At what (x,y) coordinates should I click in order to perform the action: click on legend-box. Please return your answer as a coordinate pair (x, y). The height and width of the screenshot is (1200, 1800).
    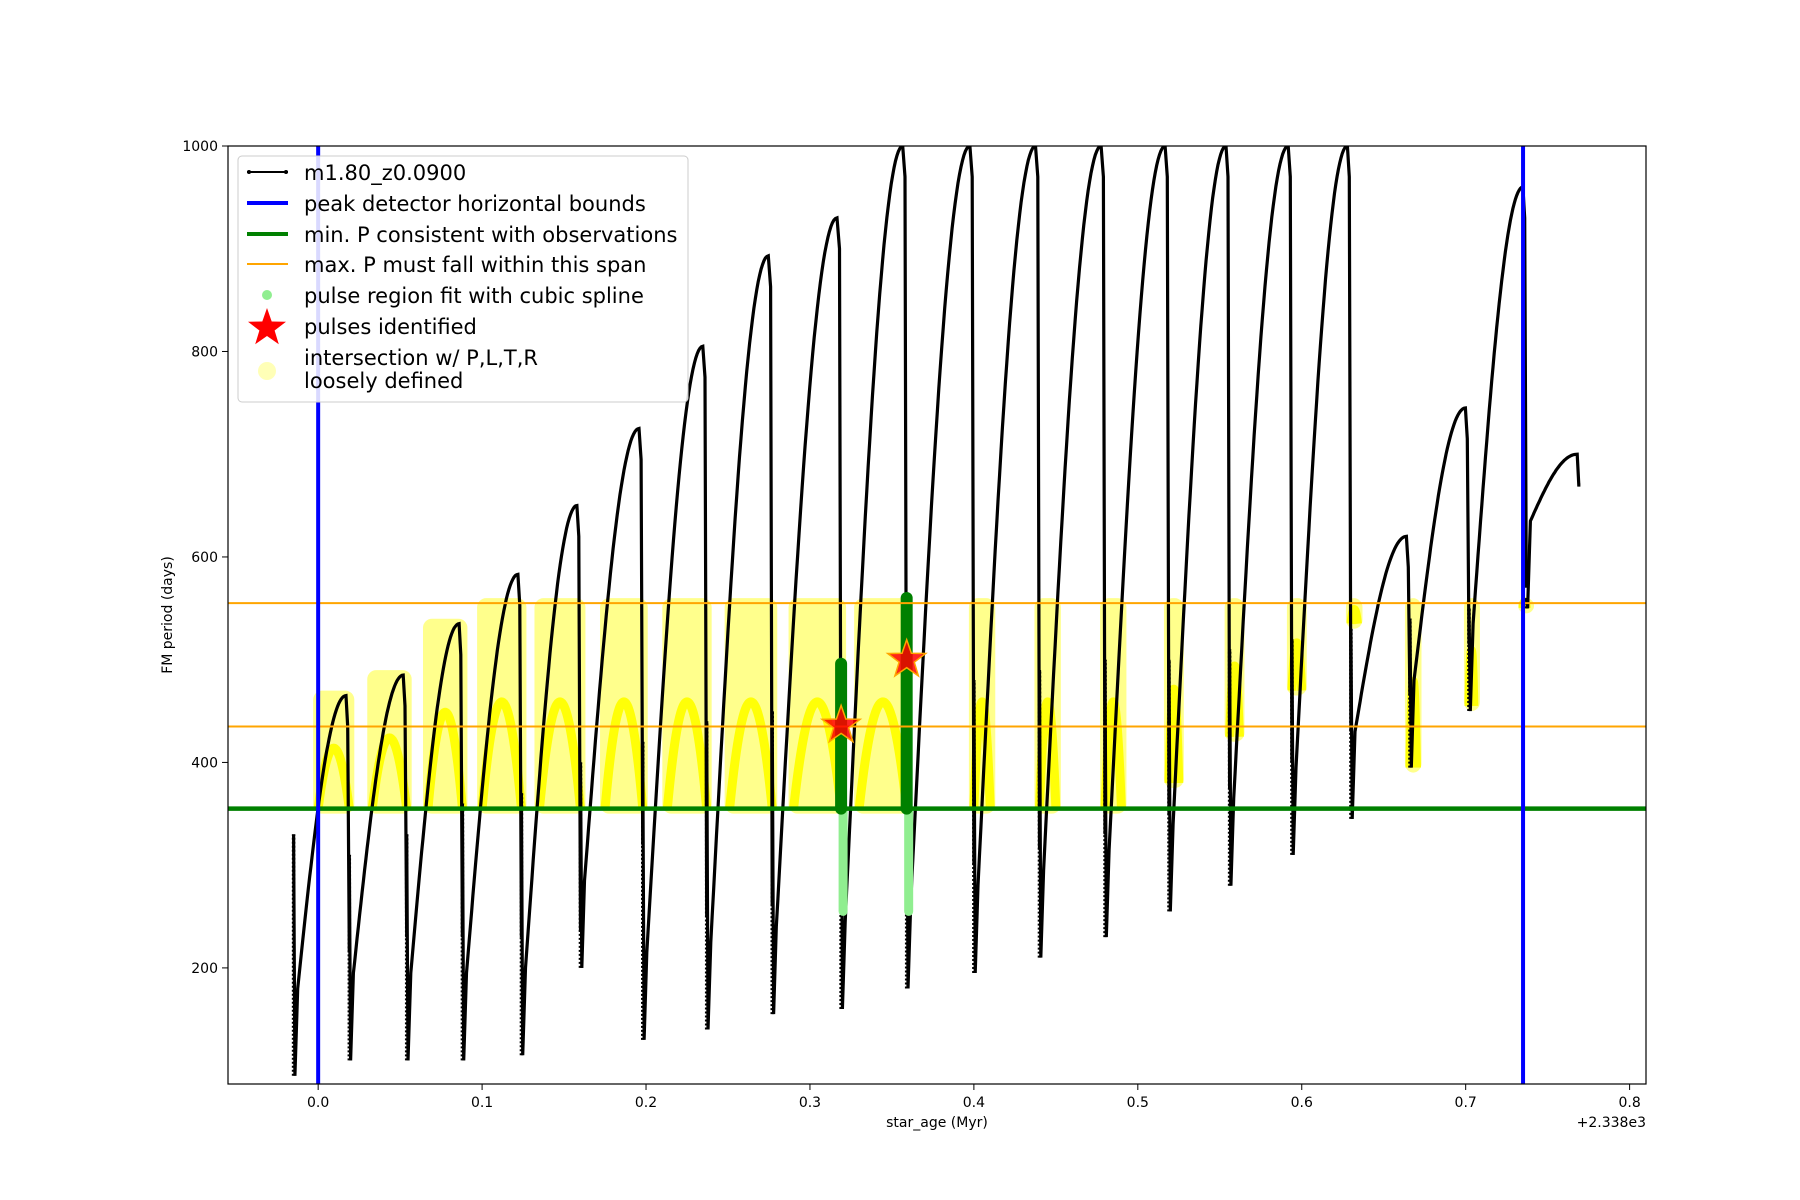
    Looking at the image, I should click on (463, 279).